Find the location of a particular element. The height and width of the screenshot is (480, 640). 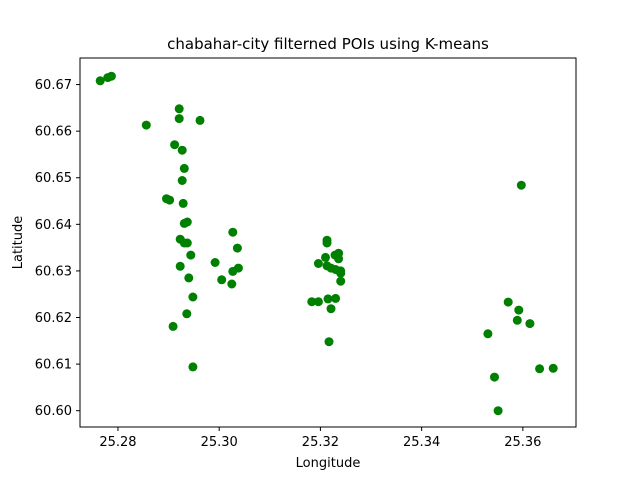

x-tick-label: 25.34 is located at coordinates (421, 442).